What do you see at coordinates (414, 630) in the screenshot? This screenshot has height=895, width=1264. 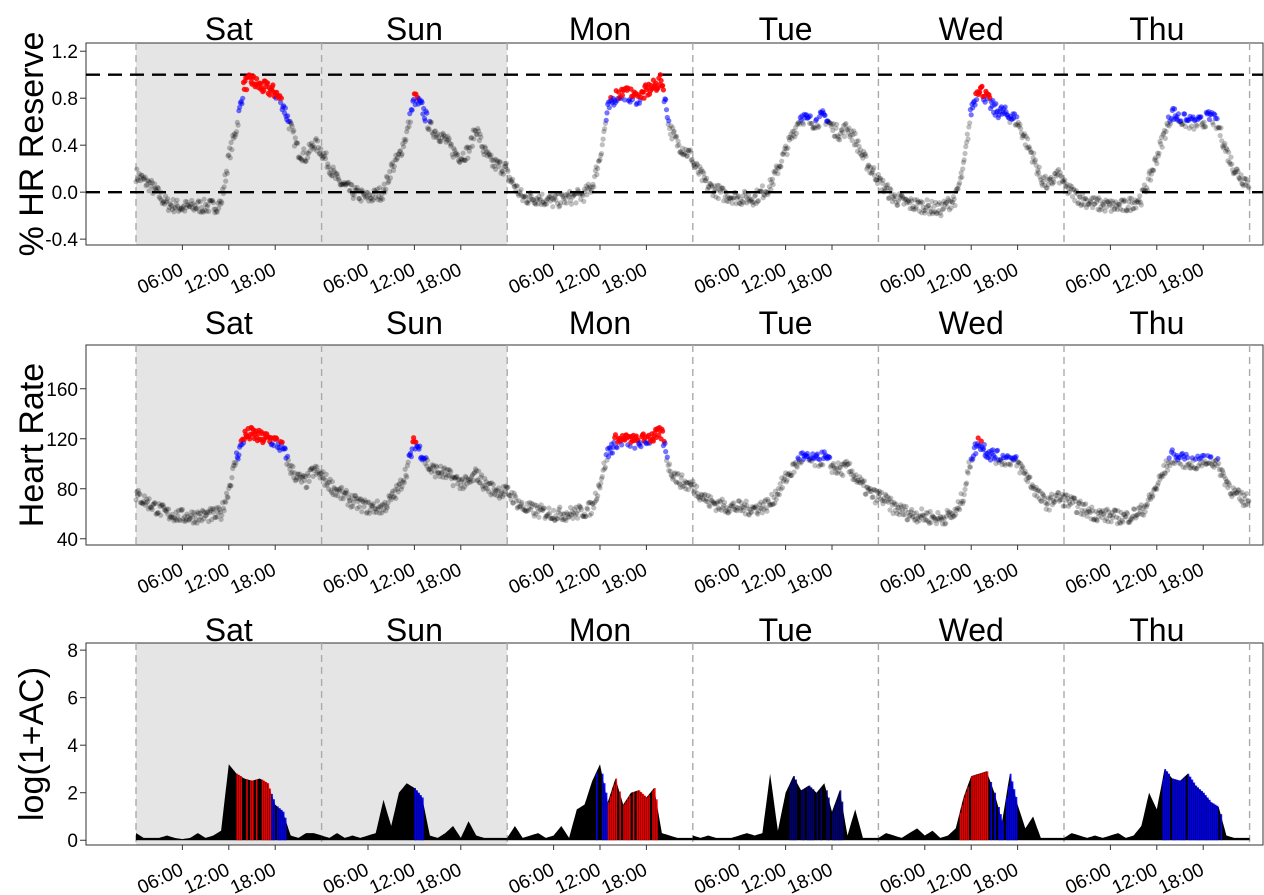 I see `day-title-sun: Sun` at bounding box center [414, 630].